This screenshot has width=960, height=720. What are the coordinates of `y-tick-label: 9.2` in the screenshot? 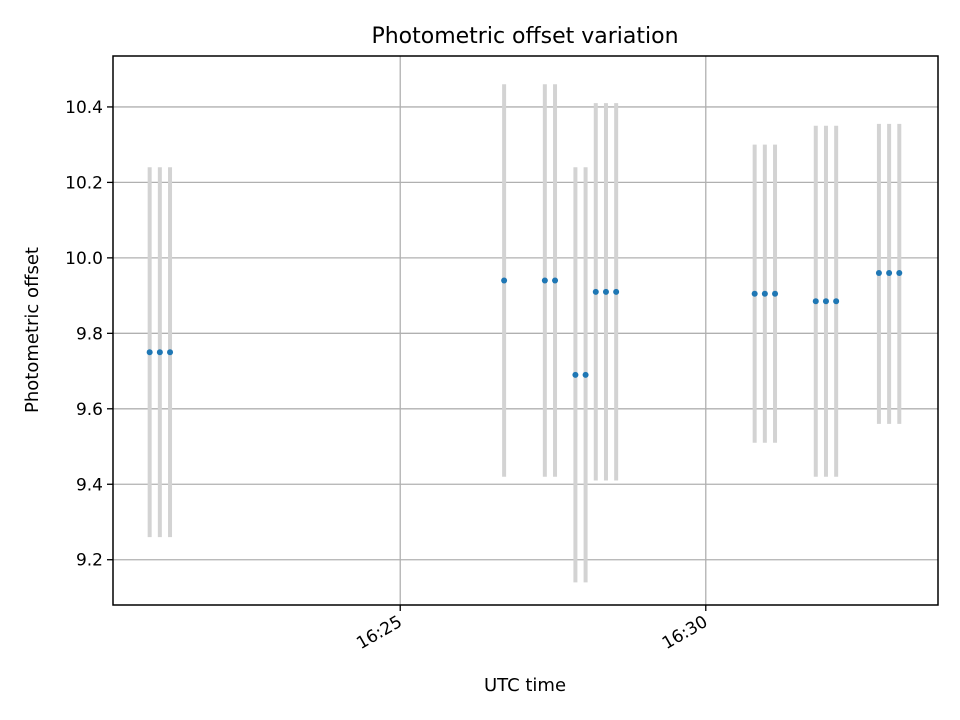 It's located at (89, 561).